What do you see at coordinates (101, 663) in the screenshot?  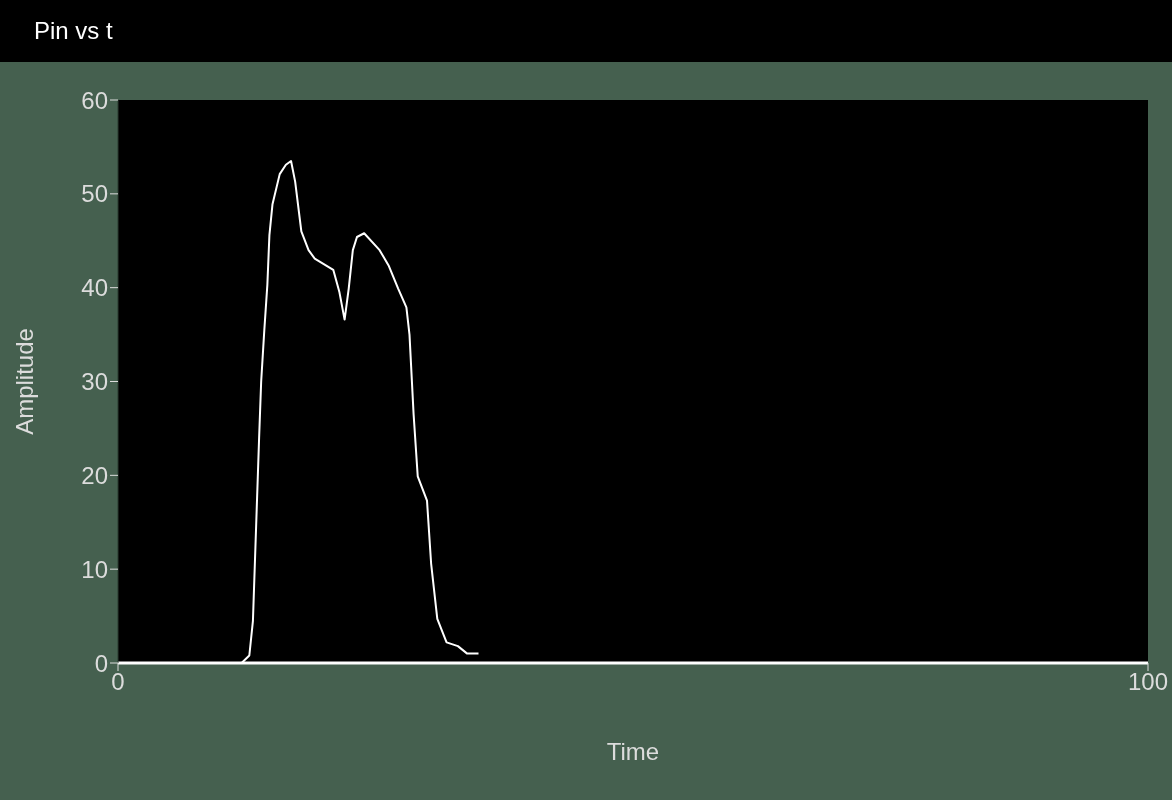 I see `y-tick-label: 0` at bounding box center [101, 663].